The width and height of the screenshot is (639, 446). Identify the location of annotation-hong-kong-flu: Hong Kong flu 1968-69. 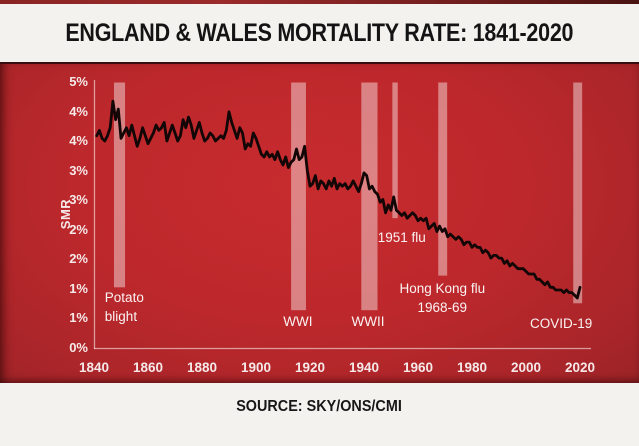
(443, 298).